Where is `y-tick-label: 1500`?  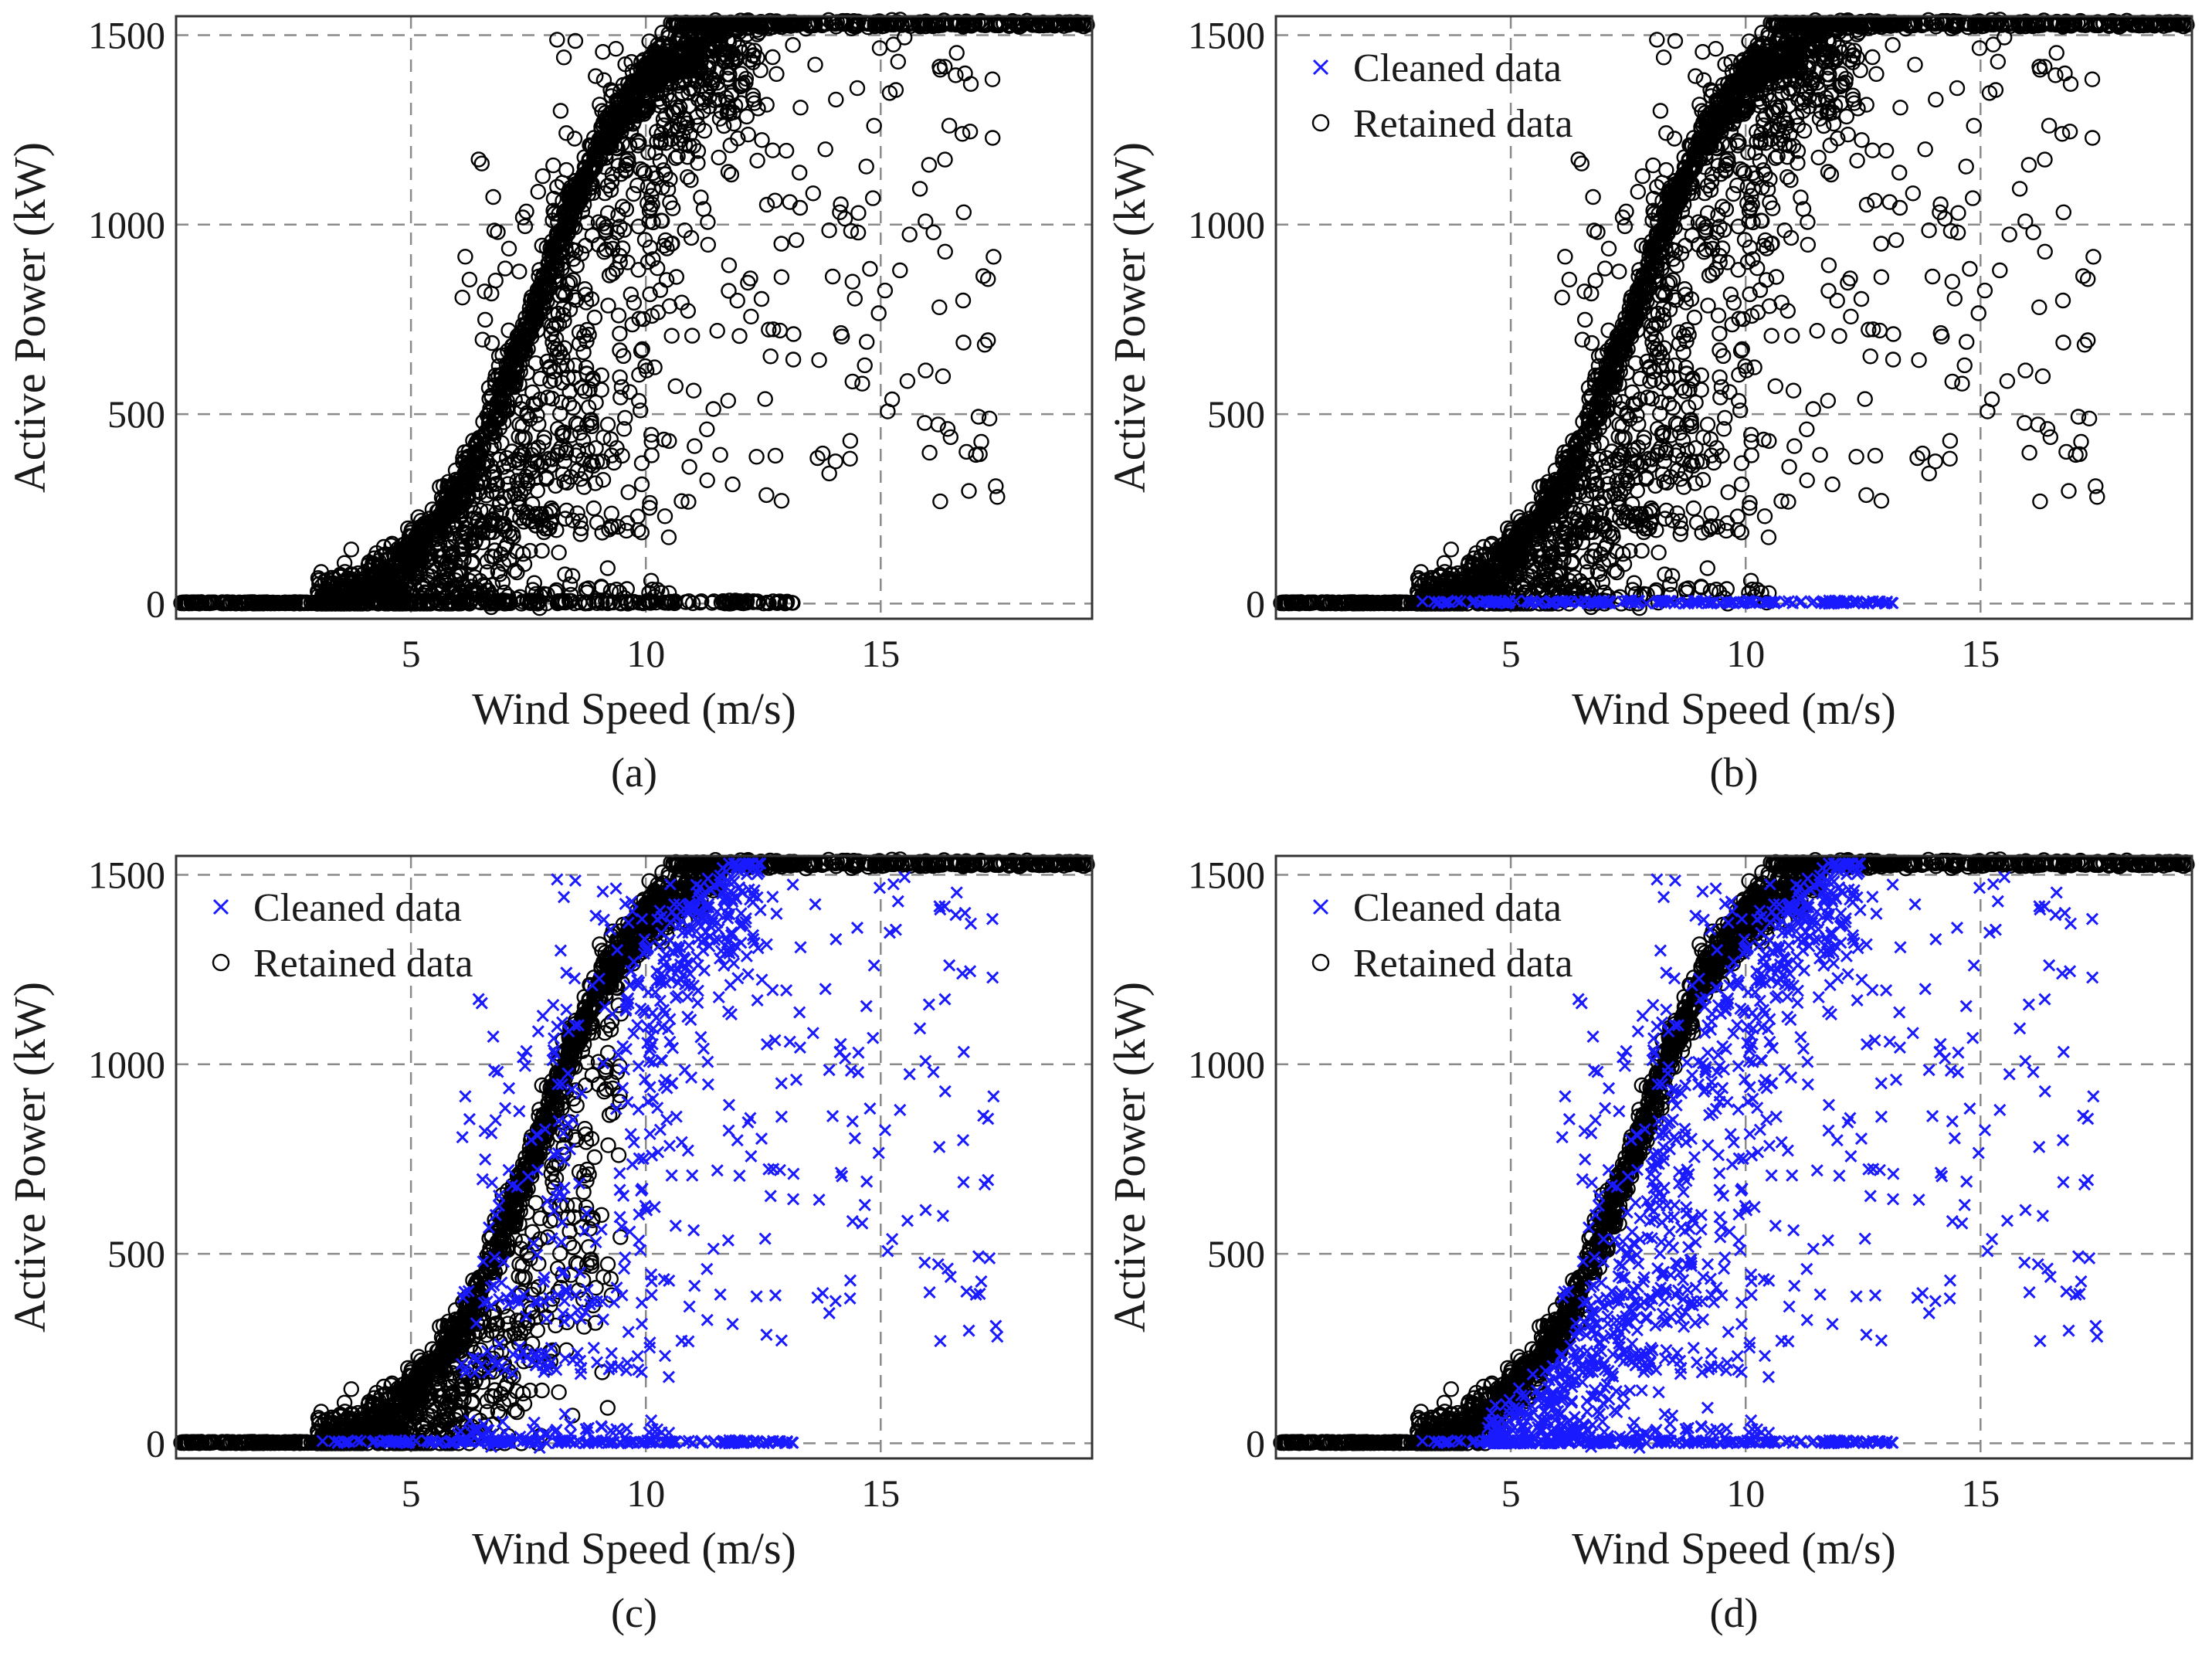
y-tick-label: 1500 is located at coordinates (127, 35).